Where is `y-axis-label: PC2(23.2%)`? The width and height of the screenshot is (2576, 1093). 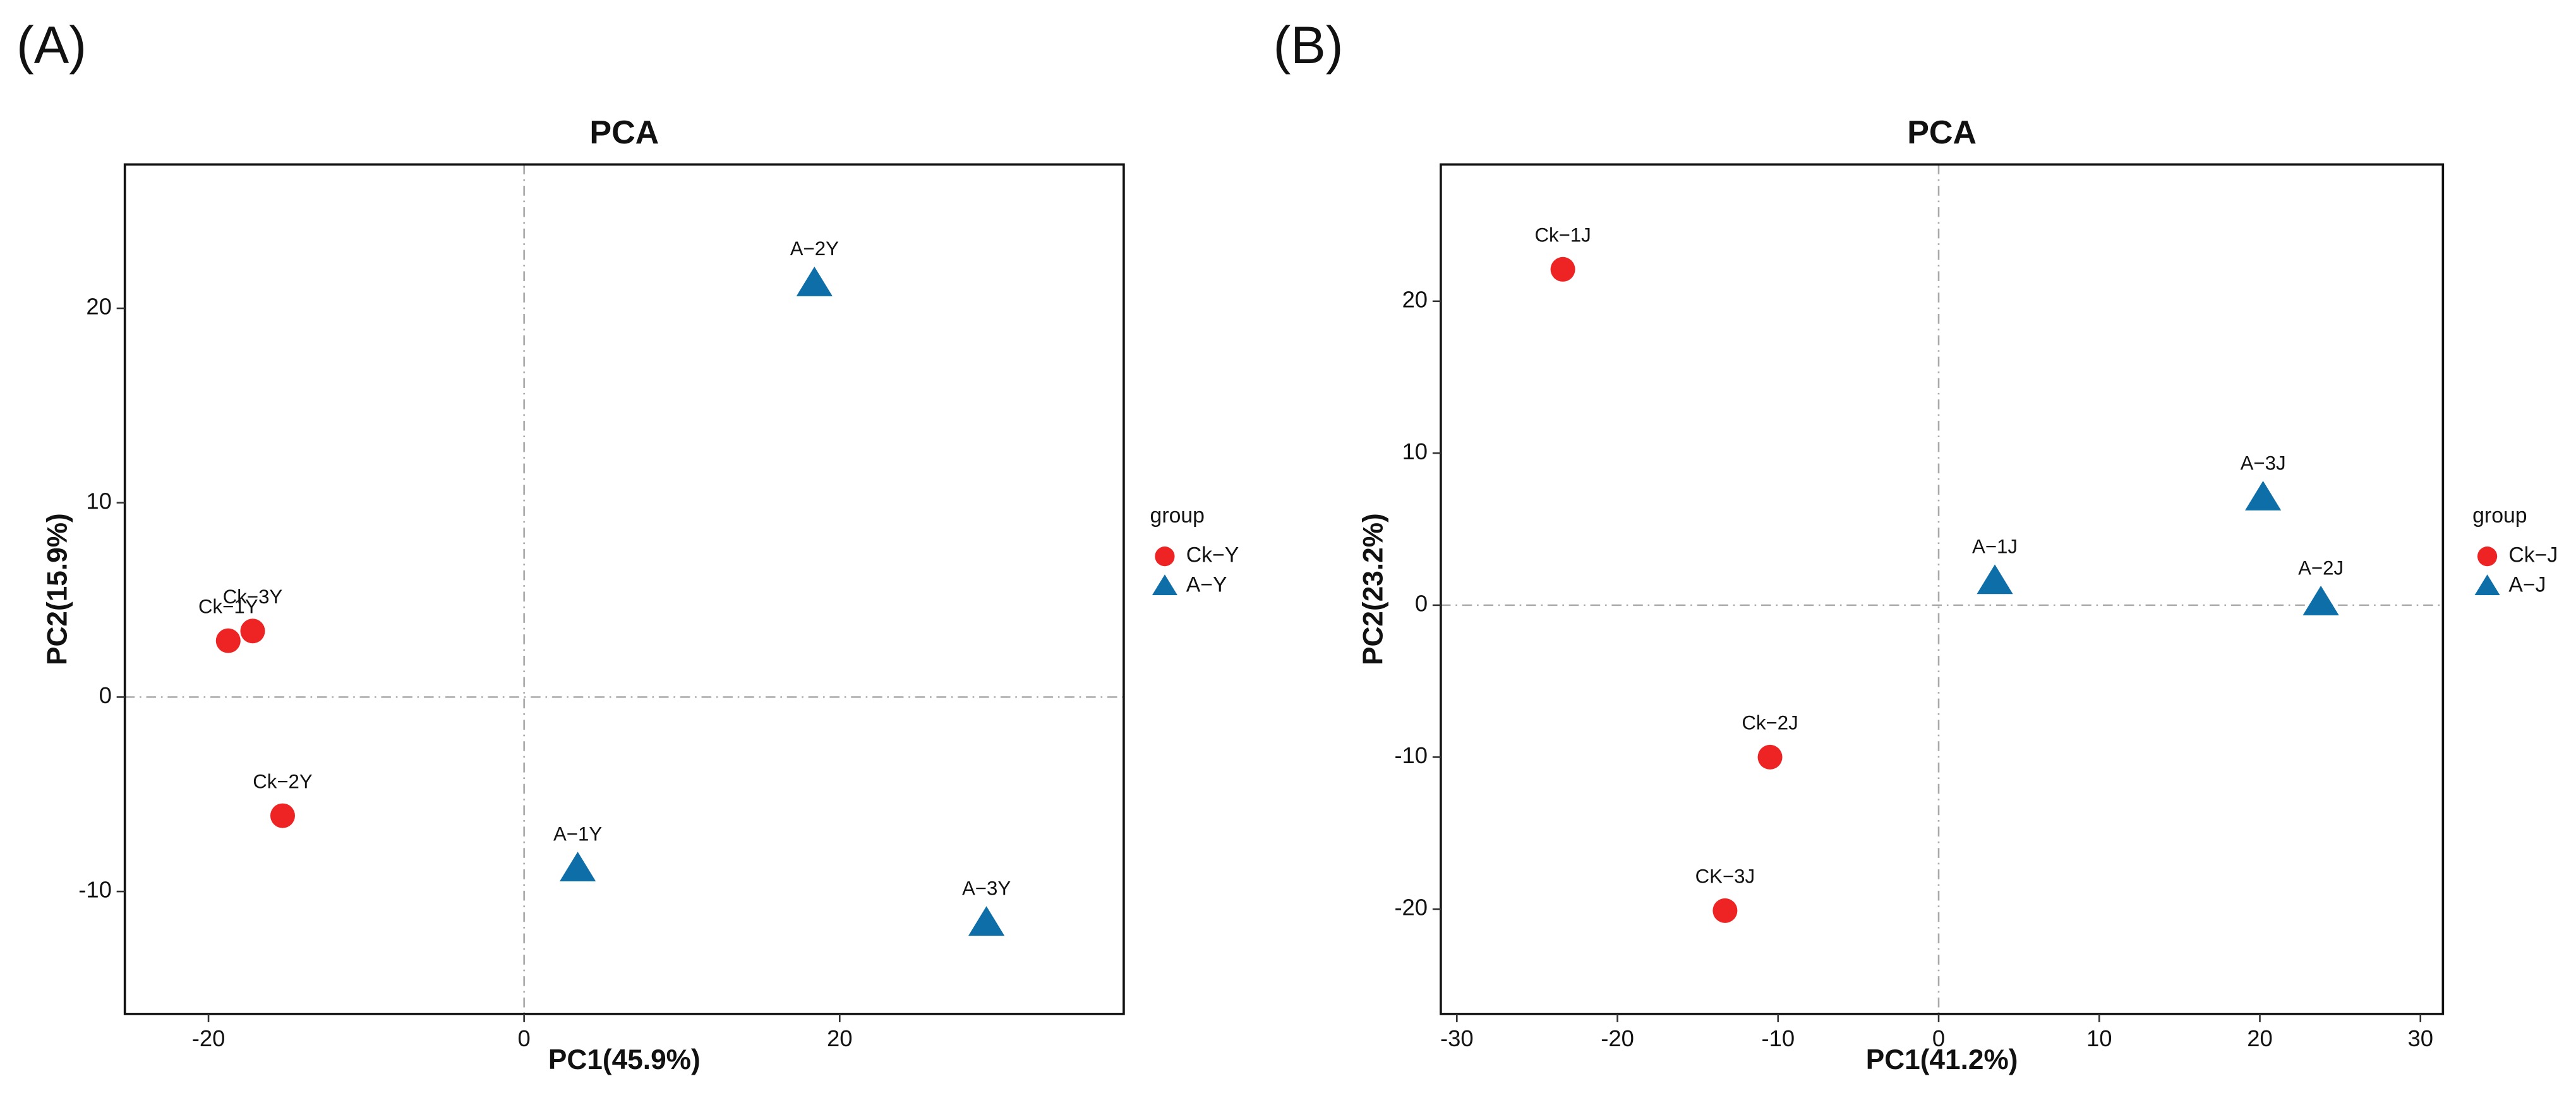
y-axis-label: PC2(23.2%) is located at coordinates (1373, 589).